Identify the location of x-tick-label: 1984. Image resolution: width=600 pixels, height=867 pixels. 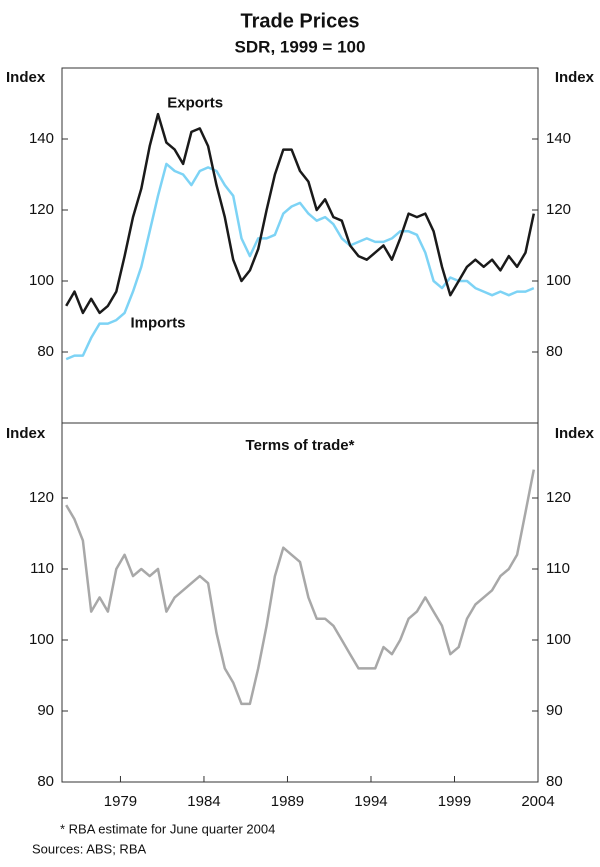
(203, 801).